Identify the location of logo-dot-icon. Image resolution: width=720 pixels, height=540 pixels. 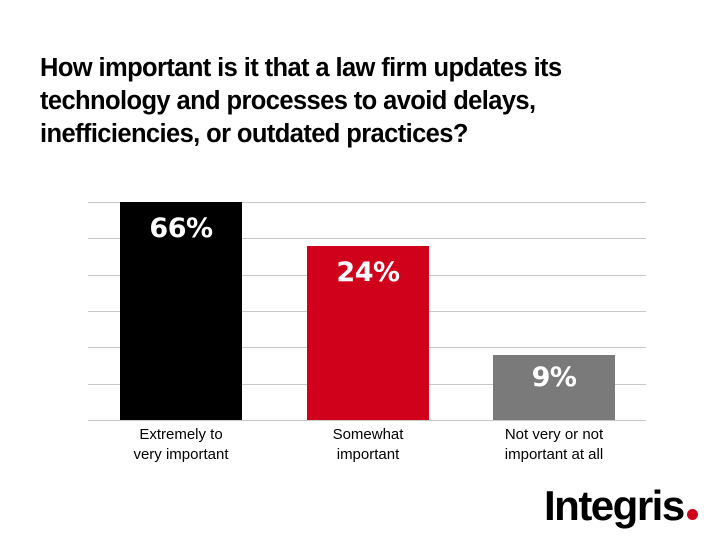
(692, 514).